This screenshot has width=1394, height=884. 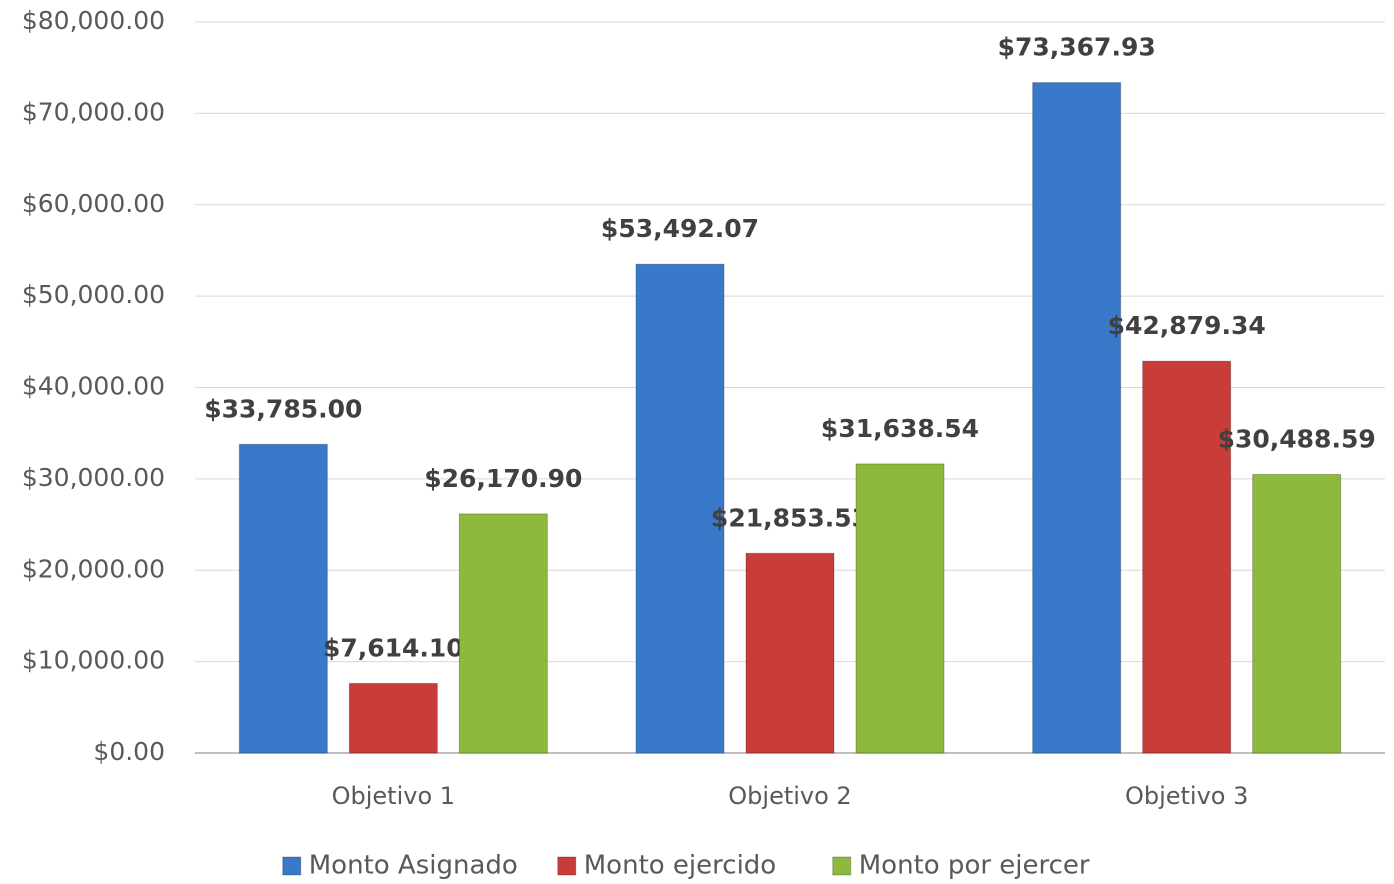 What do you see at coordinates (93, 203) in the screenshot?
I see `y-tick-label: $60,000.00` at bounding box center [93, 203].